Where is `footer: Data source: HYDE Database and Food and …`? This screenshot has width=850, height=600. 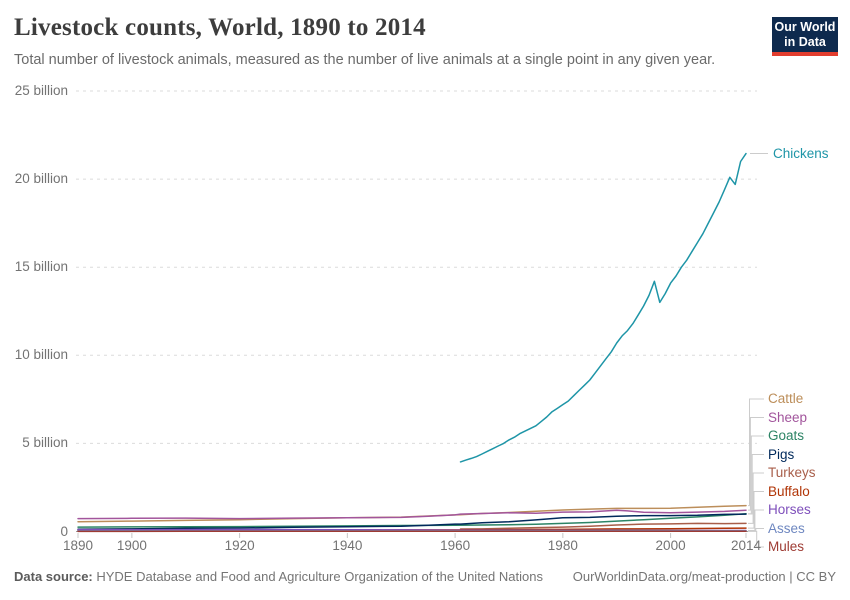
footer: Data source: HYDE Database and Food and … is located at coordinates (425, 576).